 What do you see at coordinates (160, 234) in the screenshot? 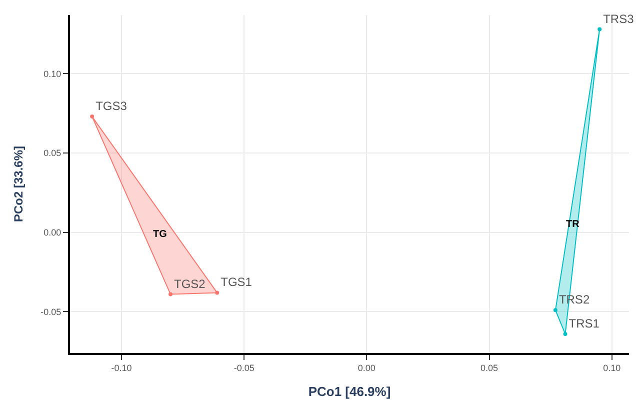
I see `series-label: TG` at bounding box center [160, 234].